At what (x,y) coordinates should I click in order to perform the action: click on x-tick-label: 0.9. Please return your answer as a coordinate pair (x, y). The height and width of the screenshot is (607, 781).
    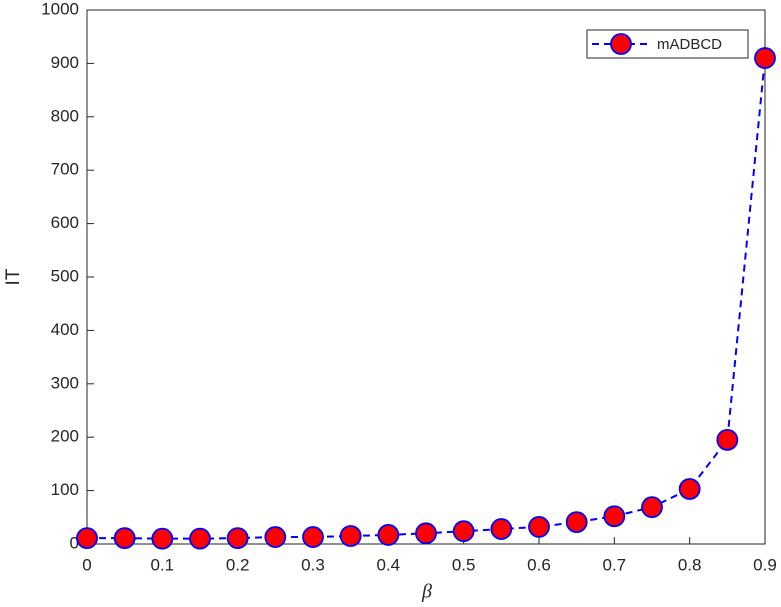
    Looking at the image, I should click on (765, 564).